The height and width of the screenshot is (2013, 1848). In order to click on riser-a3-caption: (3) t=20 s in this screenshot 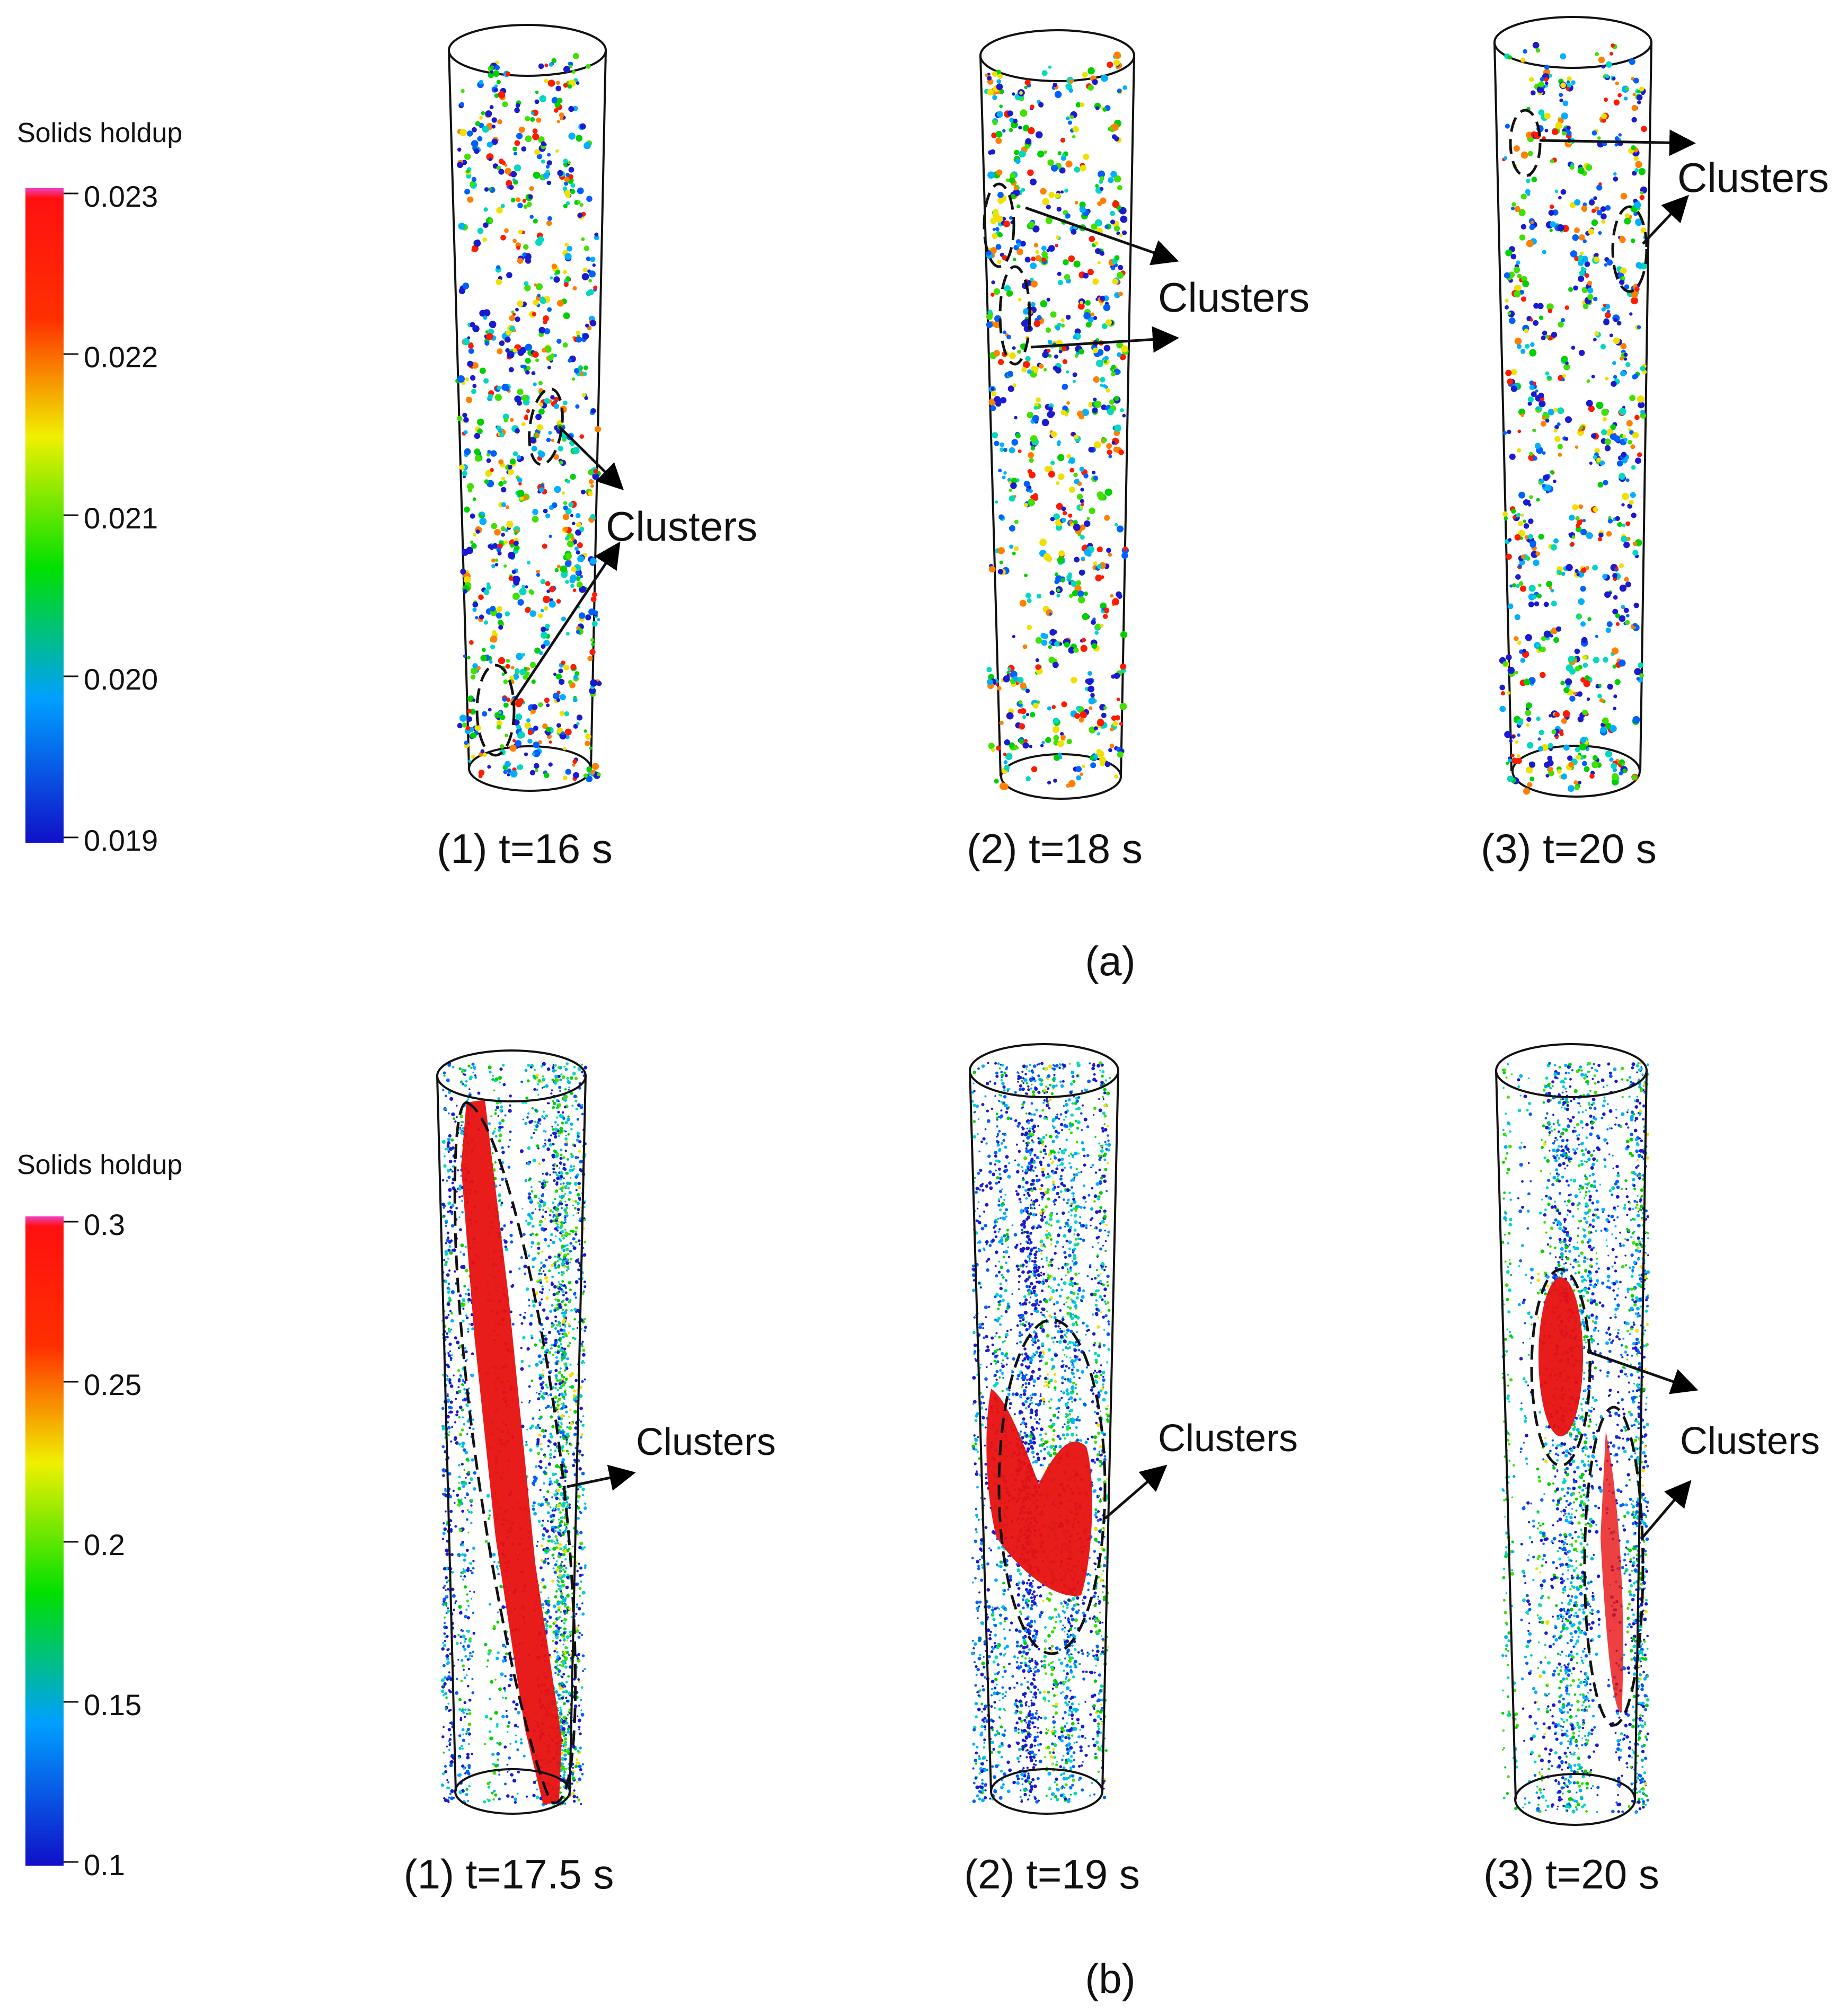, I will do `click(1569, 848)`.